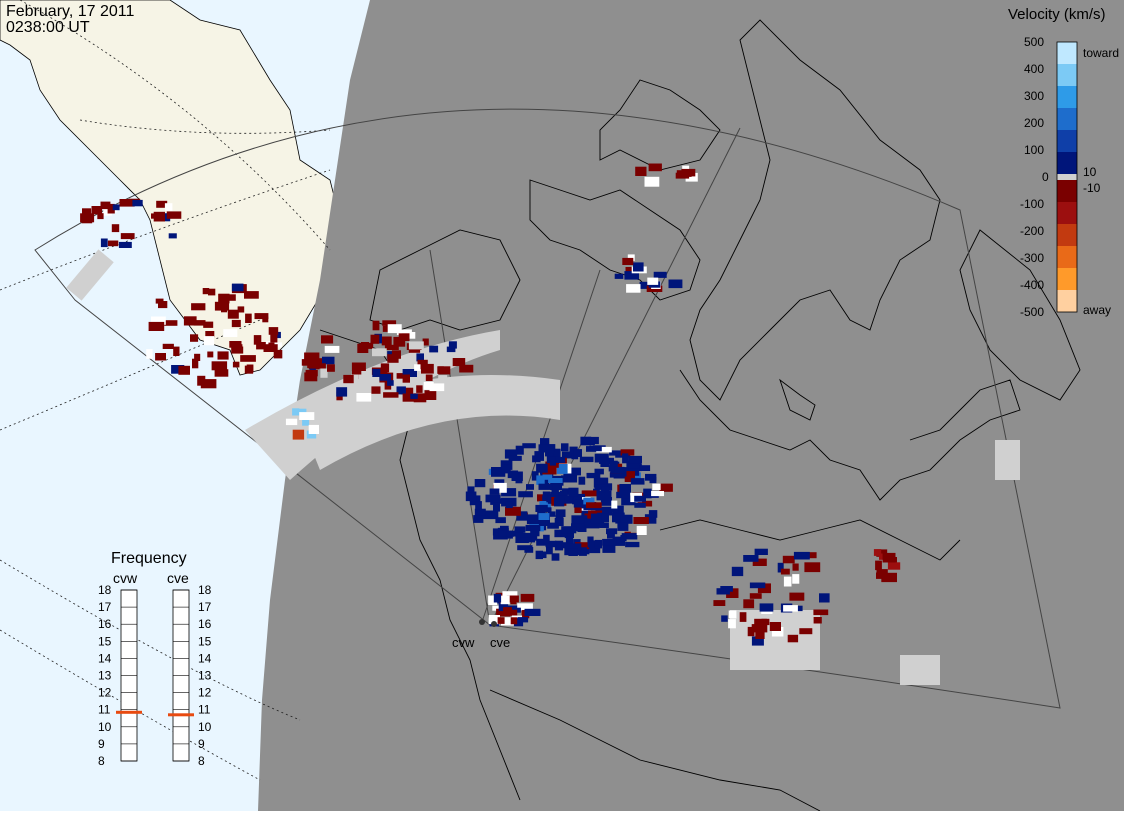 This screenshot has width=1124, height=816. Describe the element at coordinates (463, 642) in the screenshot. I see `radar-label-cvw: cvw` at that location.